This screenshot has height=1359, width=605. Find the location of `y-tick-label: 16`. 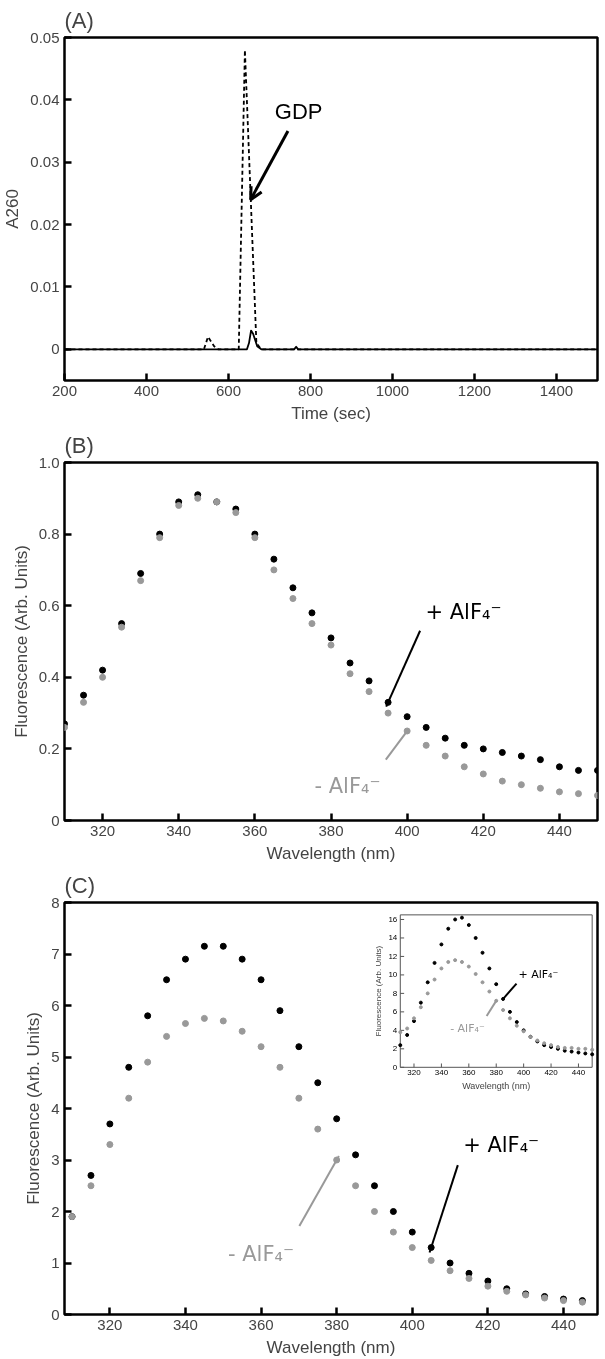

y-tick-label: 16 is located at coordinates (393, 919).